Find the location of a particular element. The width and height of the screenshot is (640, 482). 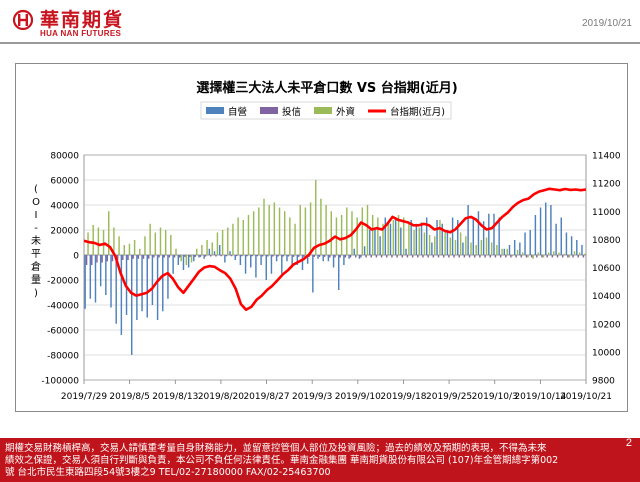

y-axis-label-char: 量 is located at coordinates (36, 280).